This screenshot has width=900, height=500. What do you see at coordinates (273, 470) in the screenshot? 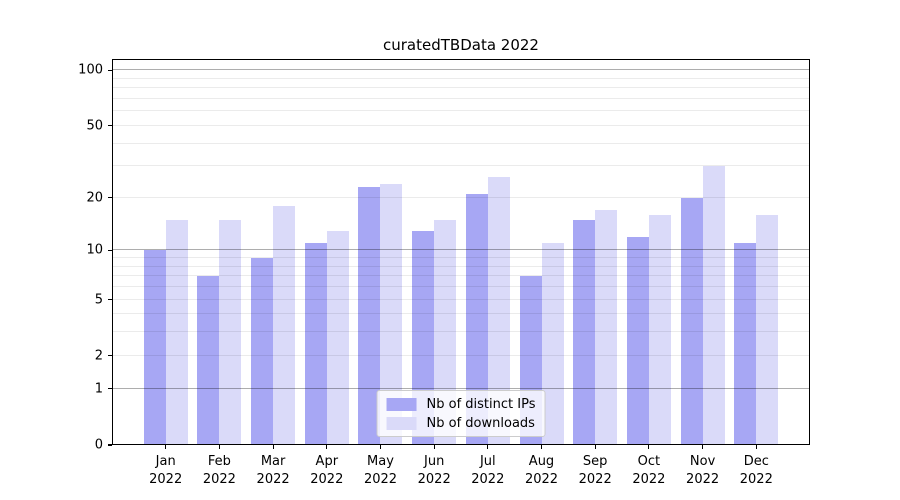
I see `x-tick-label-mar: Mar 2022` at bounding box center [273, 470].